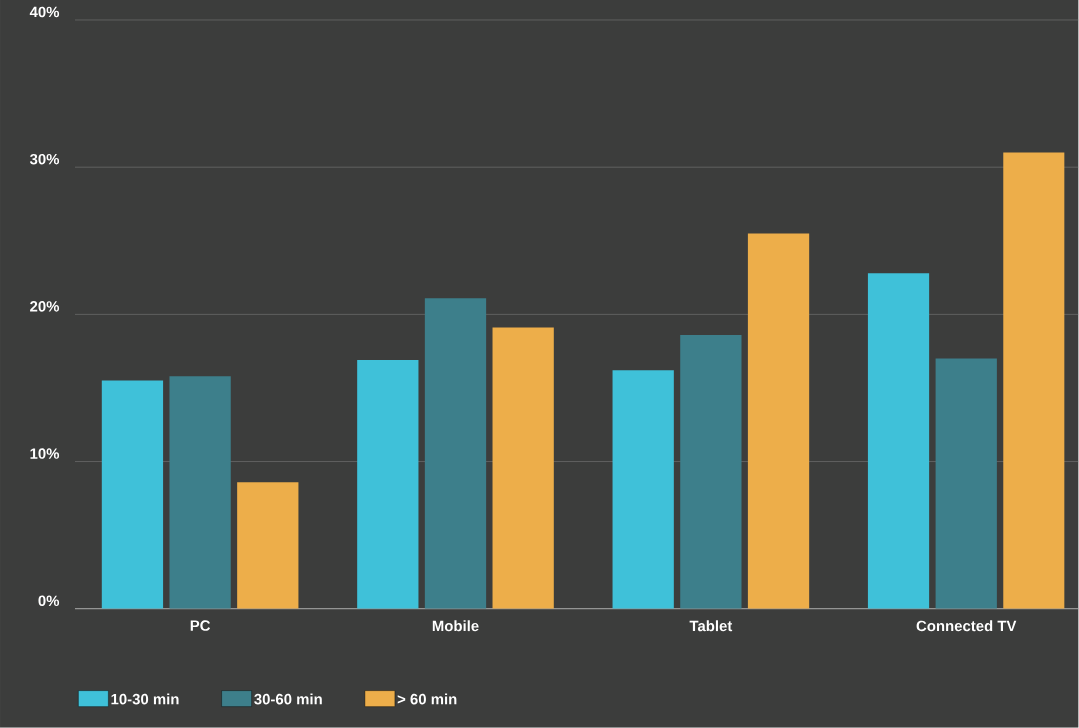 This screenshot has width=1079, height=728. What do you see at coordinates (200, 625) in the screenshot?
I see `x-tick-label: PC` at bounding box center [200, 625].